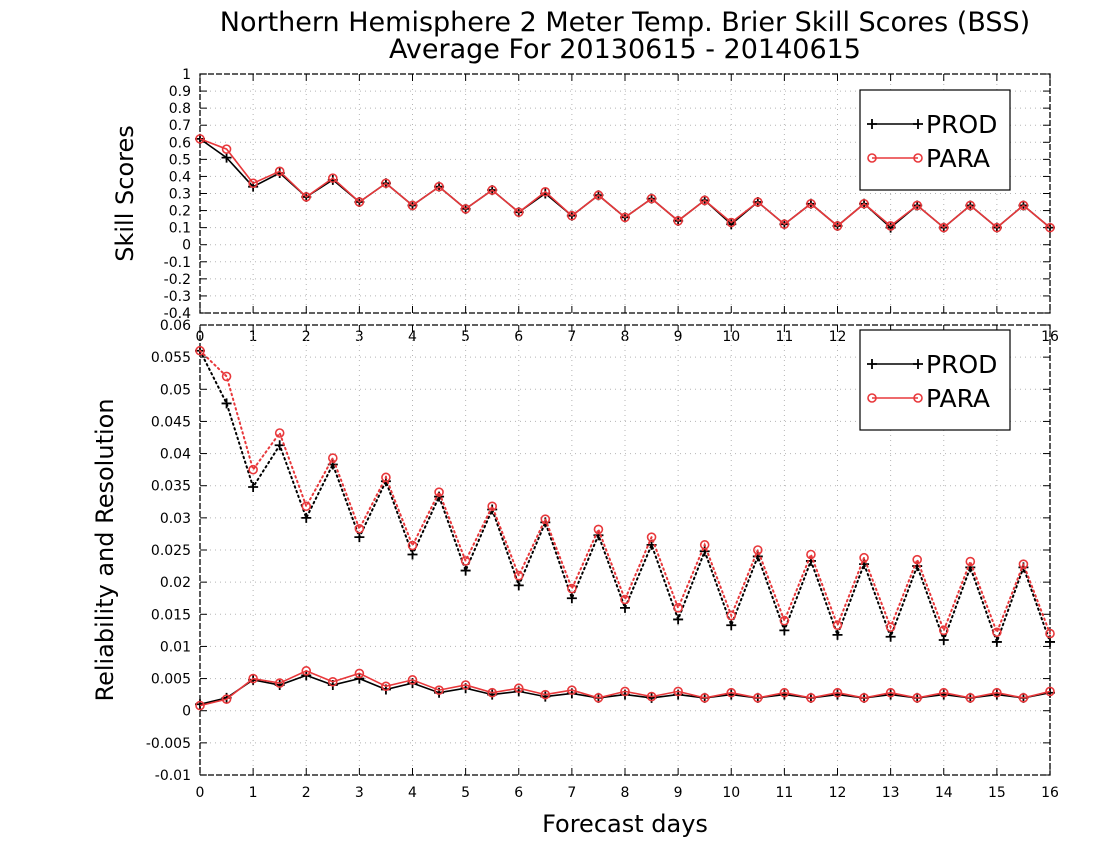  Describe the element at coordinates (175, 455) in the screenshot. I see `y-tick-label: 0.04` at that location.